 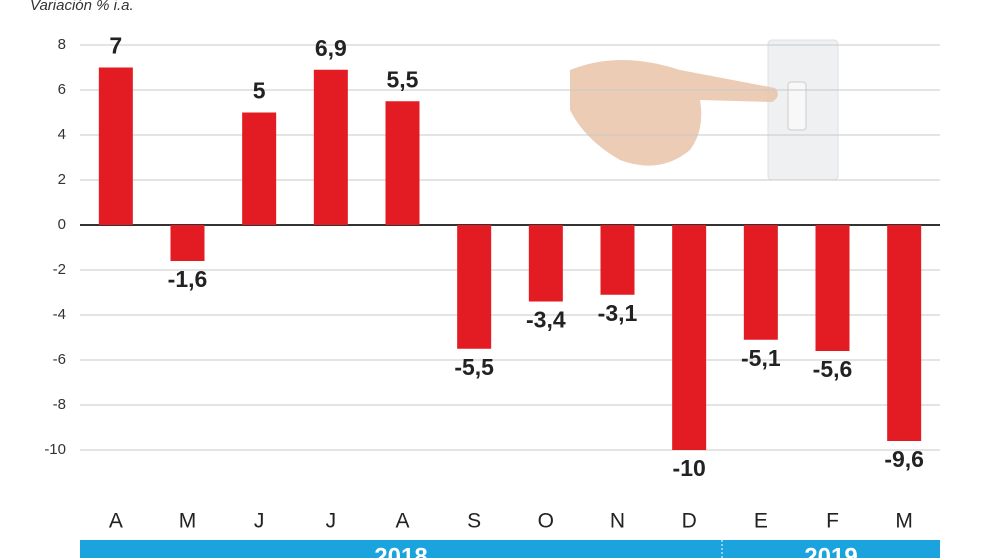 What do you see at coordinates (59, 359) in the screenshot?
I see `y-tick-label: -6` at bounding box center [59, 359].